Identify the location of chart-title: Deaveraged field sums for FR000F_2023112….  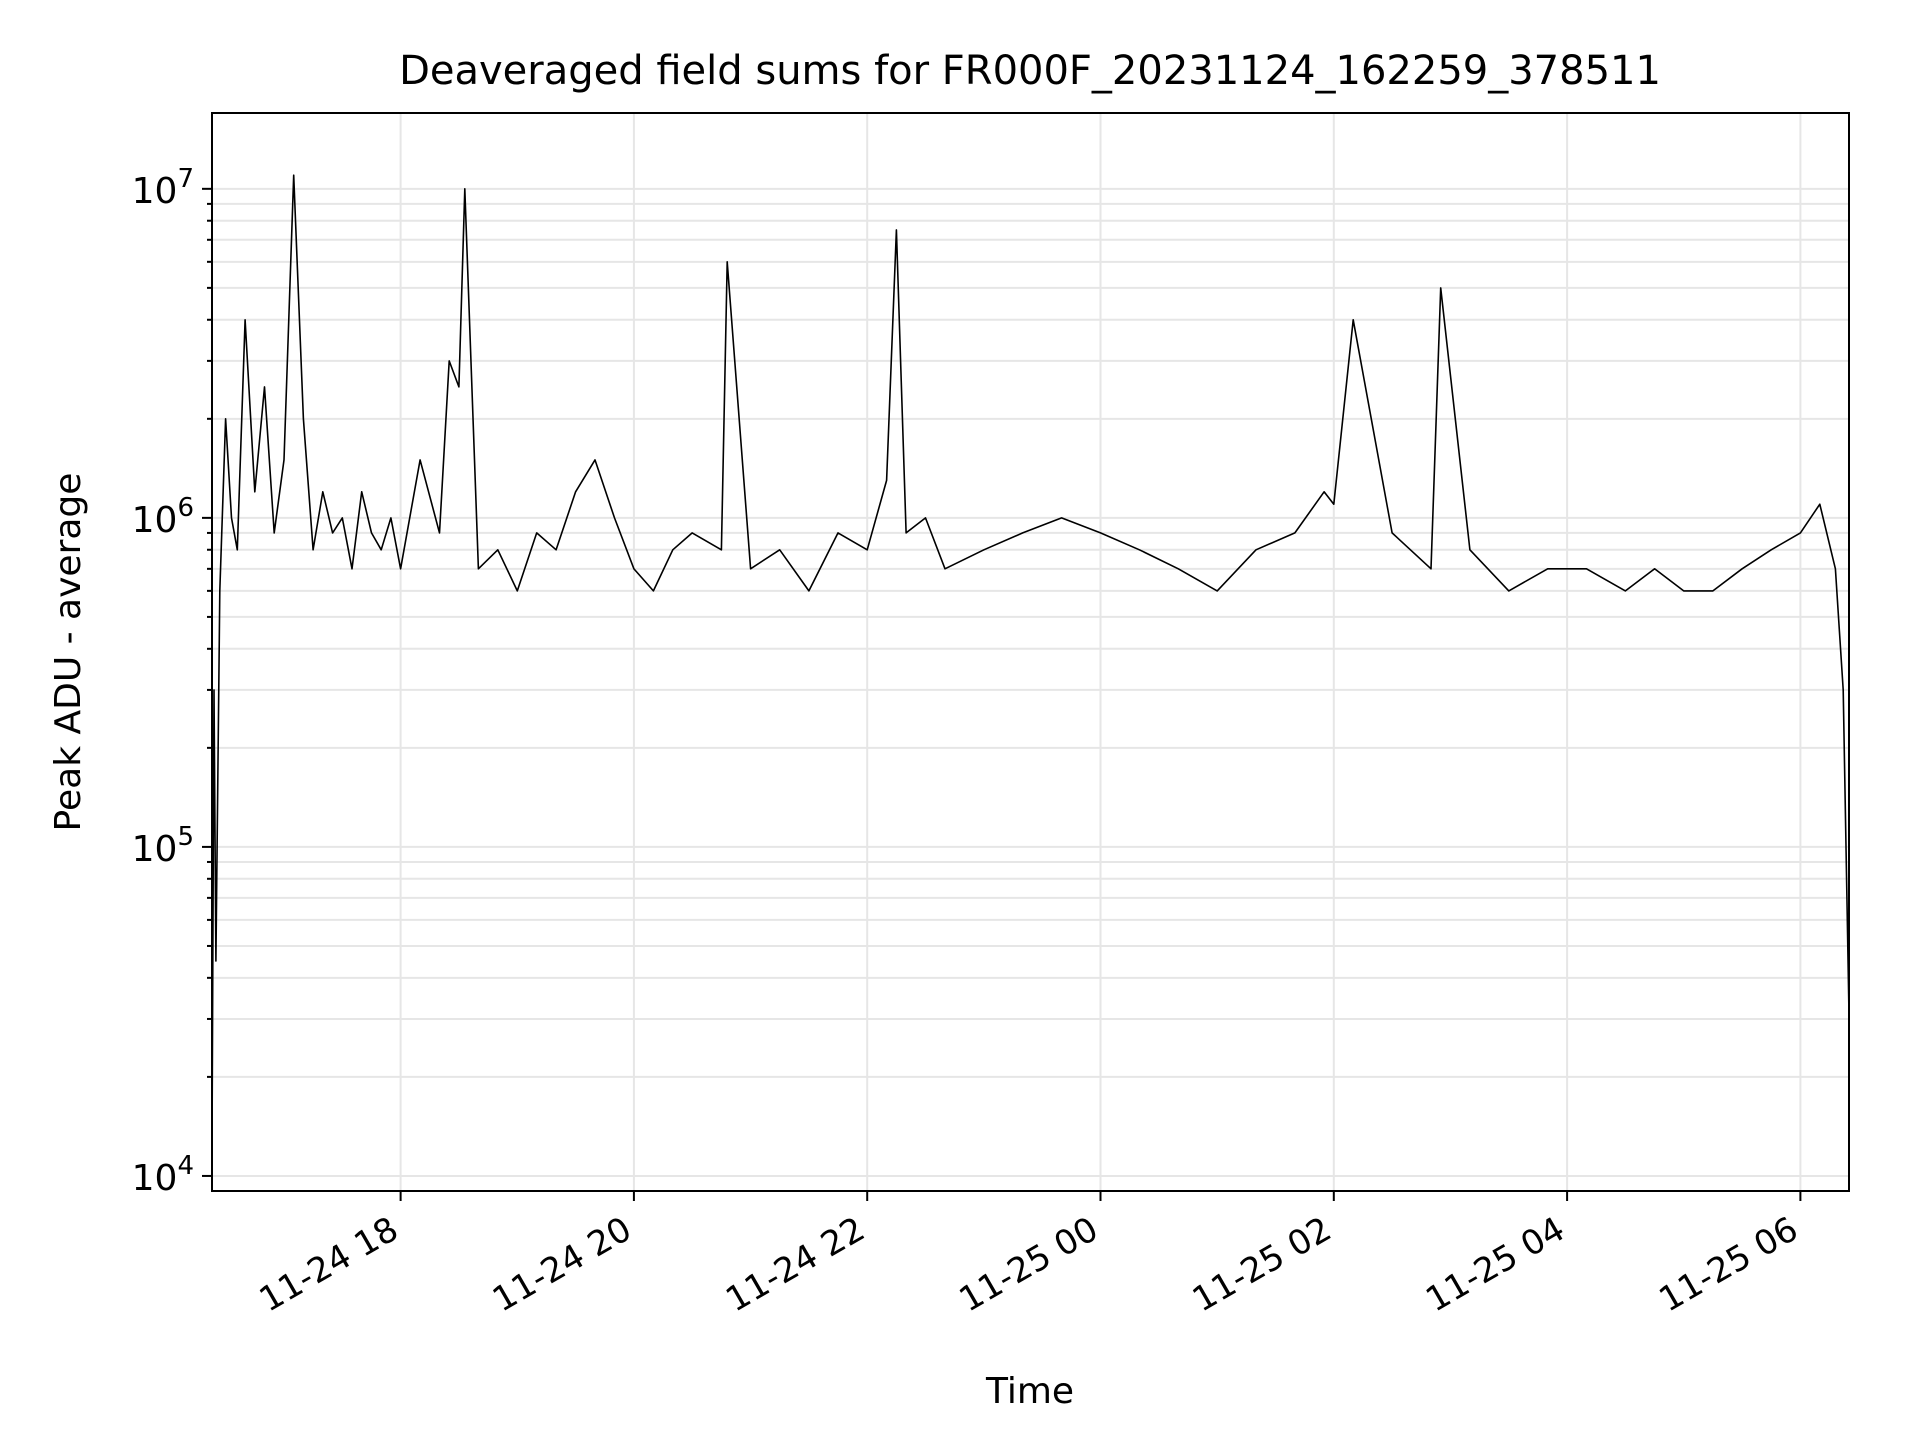
(1030, 71).